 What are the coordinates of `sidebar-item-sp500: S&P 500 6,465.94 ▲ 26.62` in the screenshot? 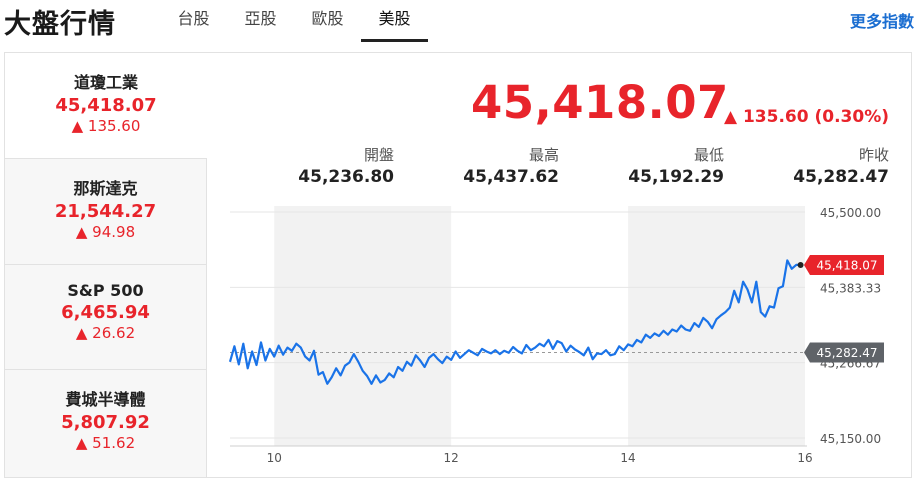 It's located at (106, 316).